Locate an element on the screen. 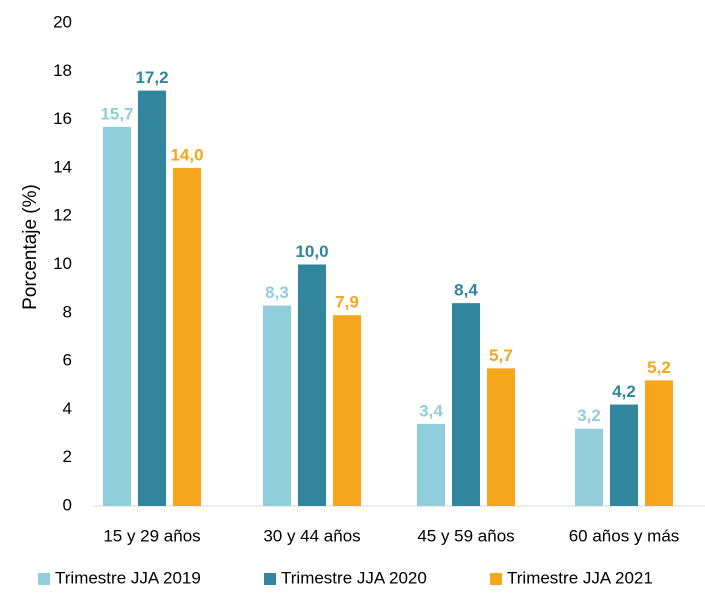 This screenshot has width=705, height=602. x-category-label: 45 y 59 años is located at coordinates (465, 535).